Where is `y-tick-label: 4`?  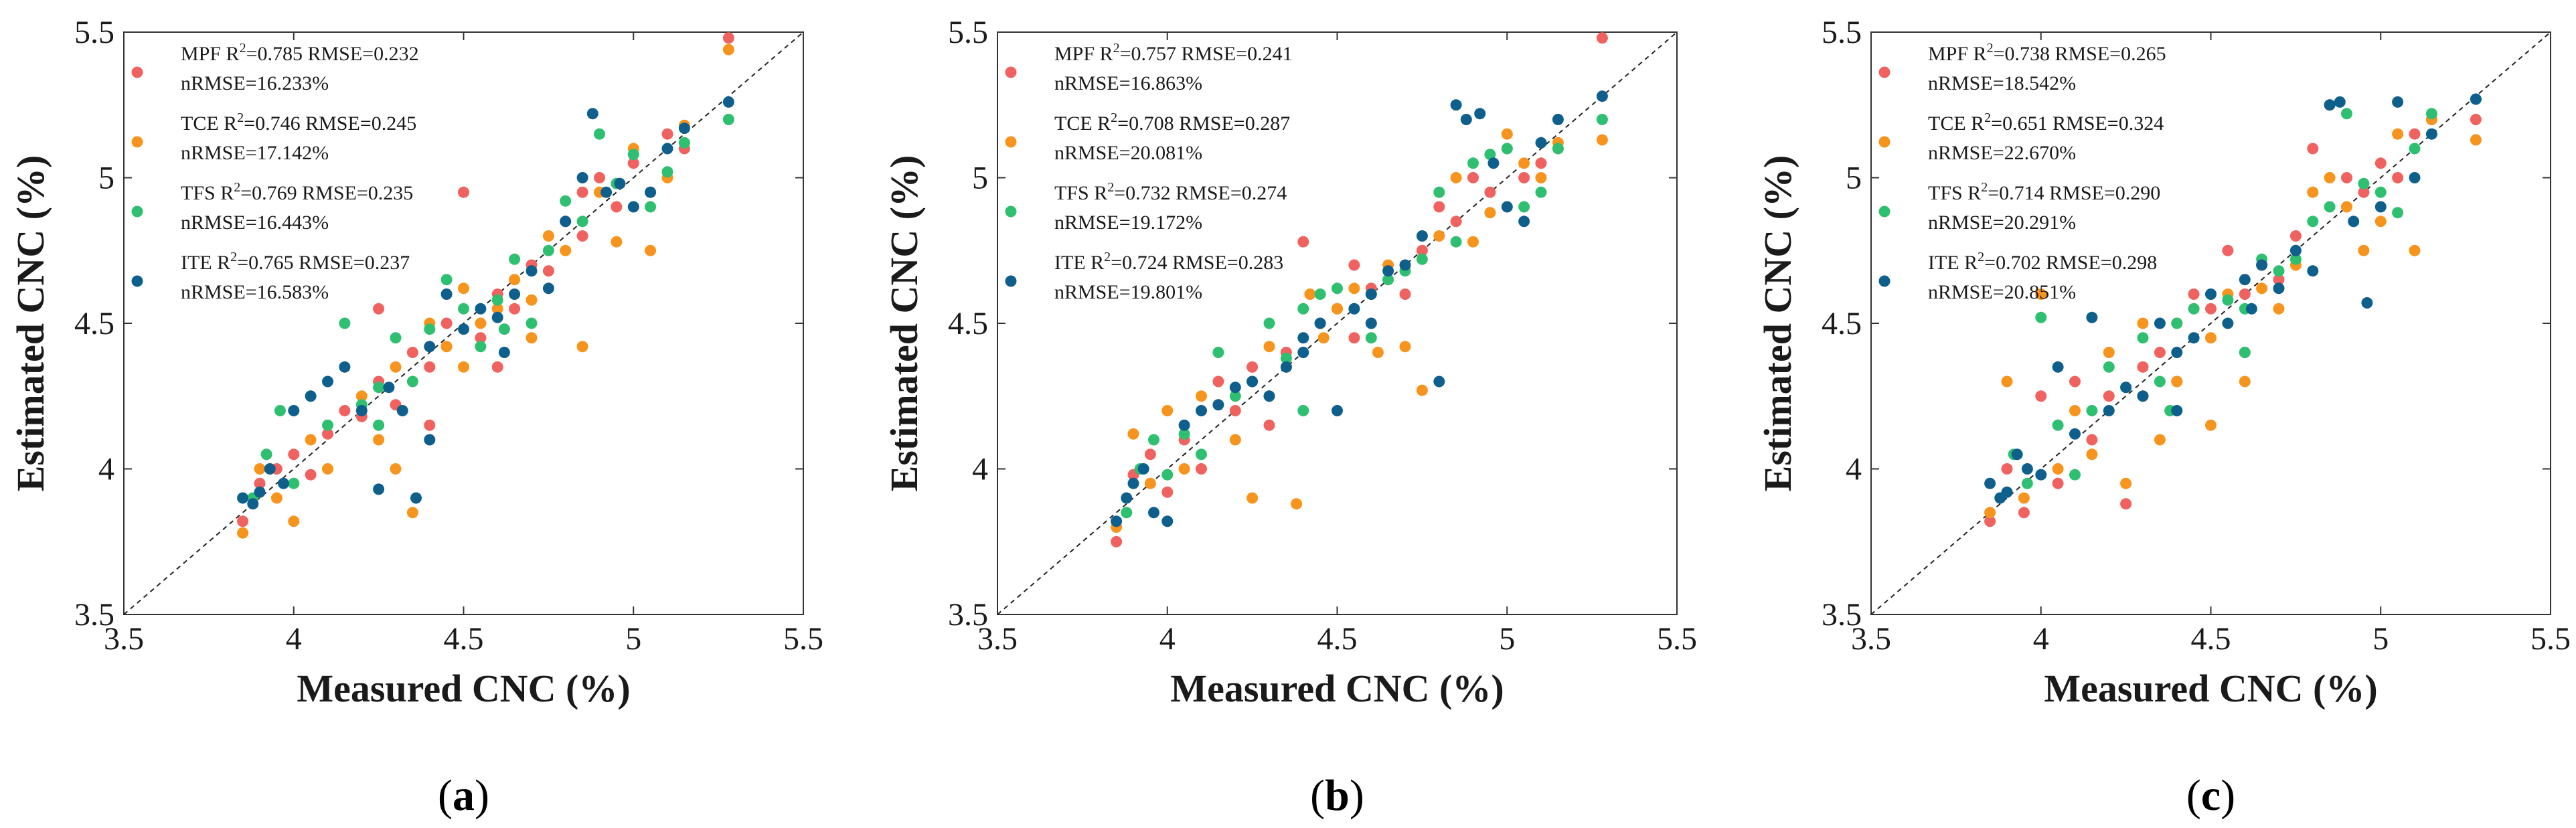
y-tick-label: 4 is located at coordinates (1854, 469).